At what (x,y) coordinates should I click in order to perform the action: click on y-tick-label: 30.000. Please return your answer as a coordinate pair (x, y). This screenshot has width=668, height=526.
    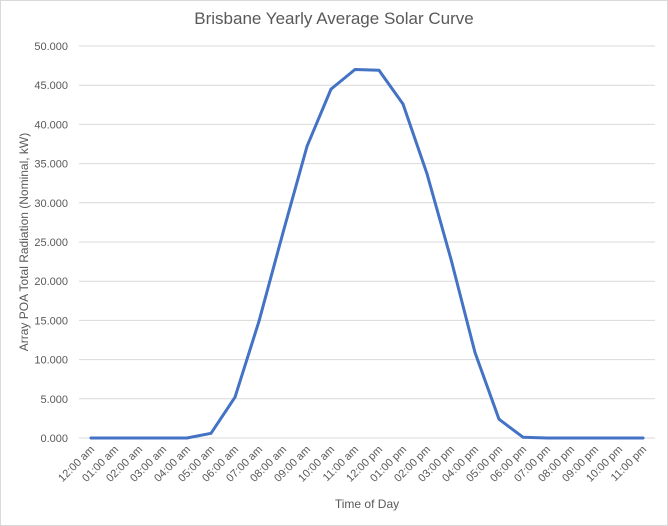
    Looking at the image, I should click on (51, 204).